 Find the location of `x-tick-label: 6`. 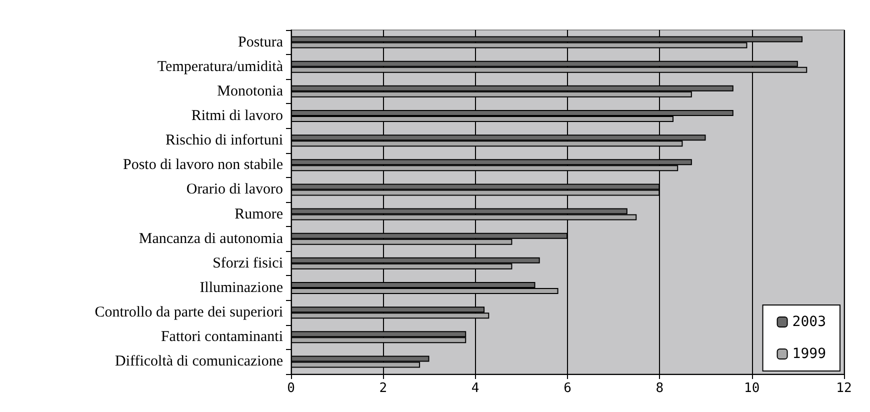

x-tick-label: 6 is located at coordinates (568, 388).